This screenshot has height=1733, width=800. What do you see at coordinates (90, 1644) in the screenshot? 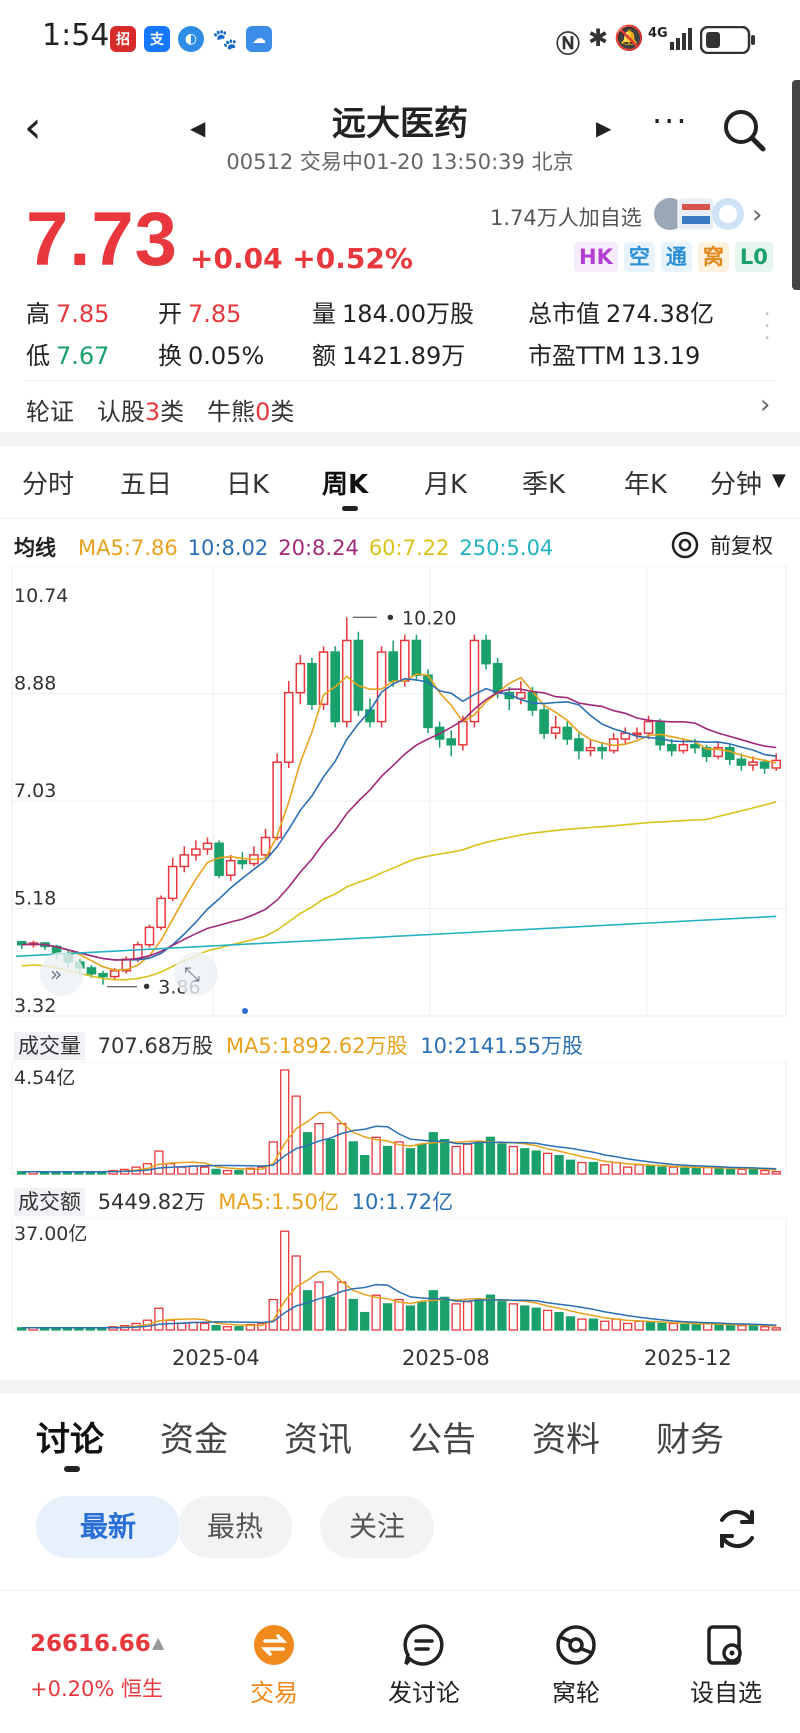
I see `index-value: 26616.66` at bounding box center [90, 1644].